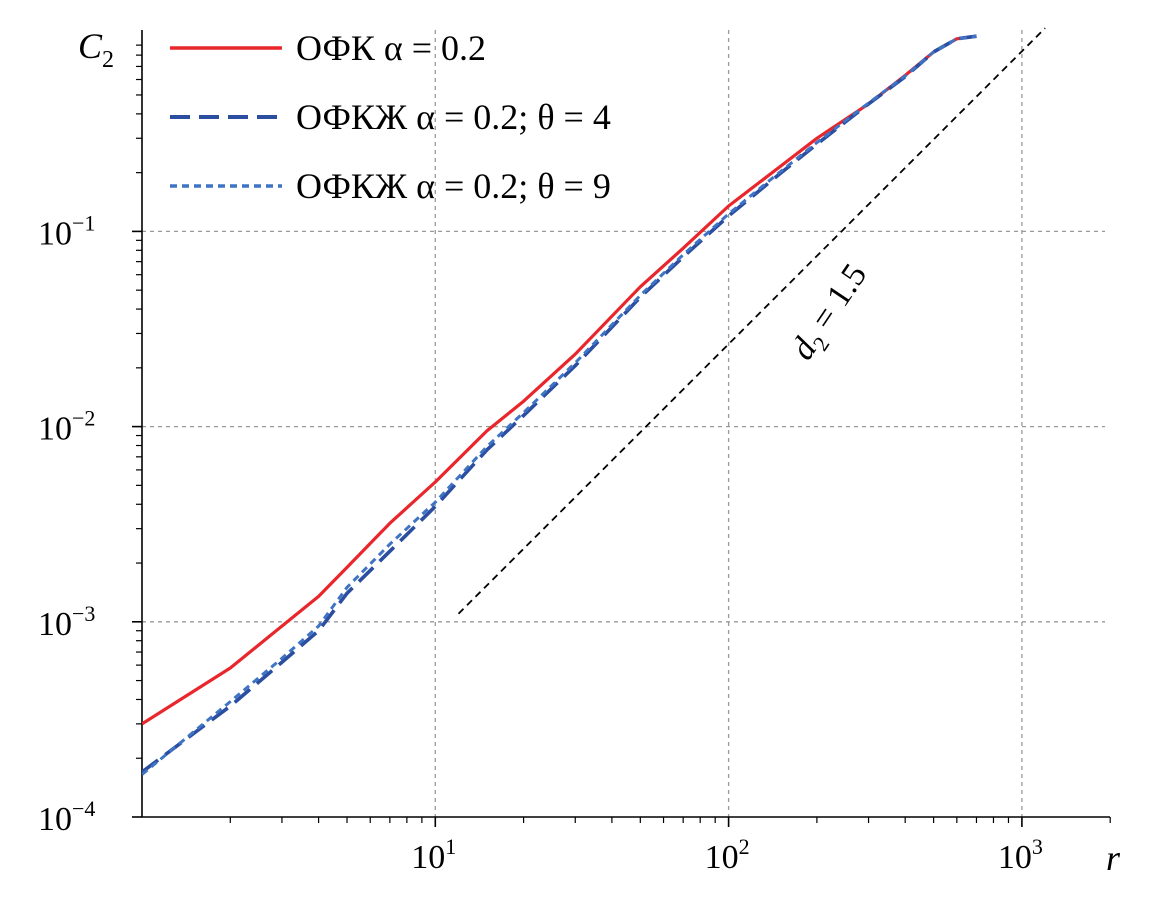 Image resolution: width=1161 pixels, height=897 pixels. What do you see at coordinates (433, 855) in the screenshot?
I see `x-tick-label: 10¹` at bounding box center [433, 855].